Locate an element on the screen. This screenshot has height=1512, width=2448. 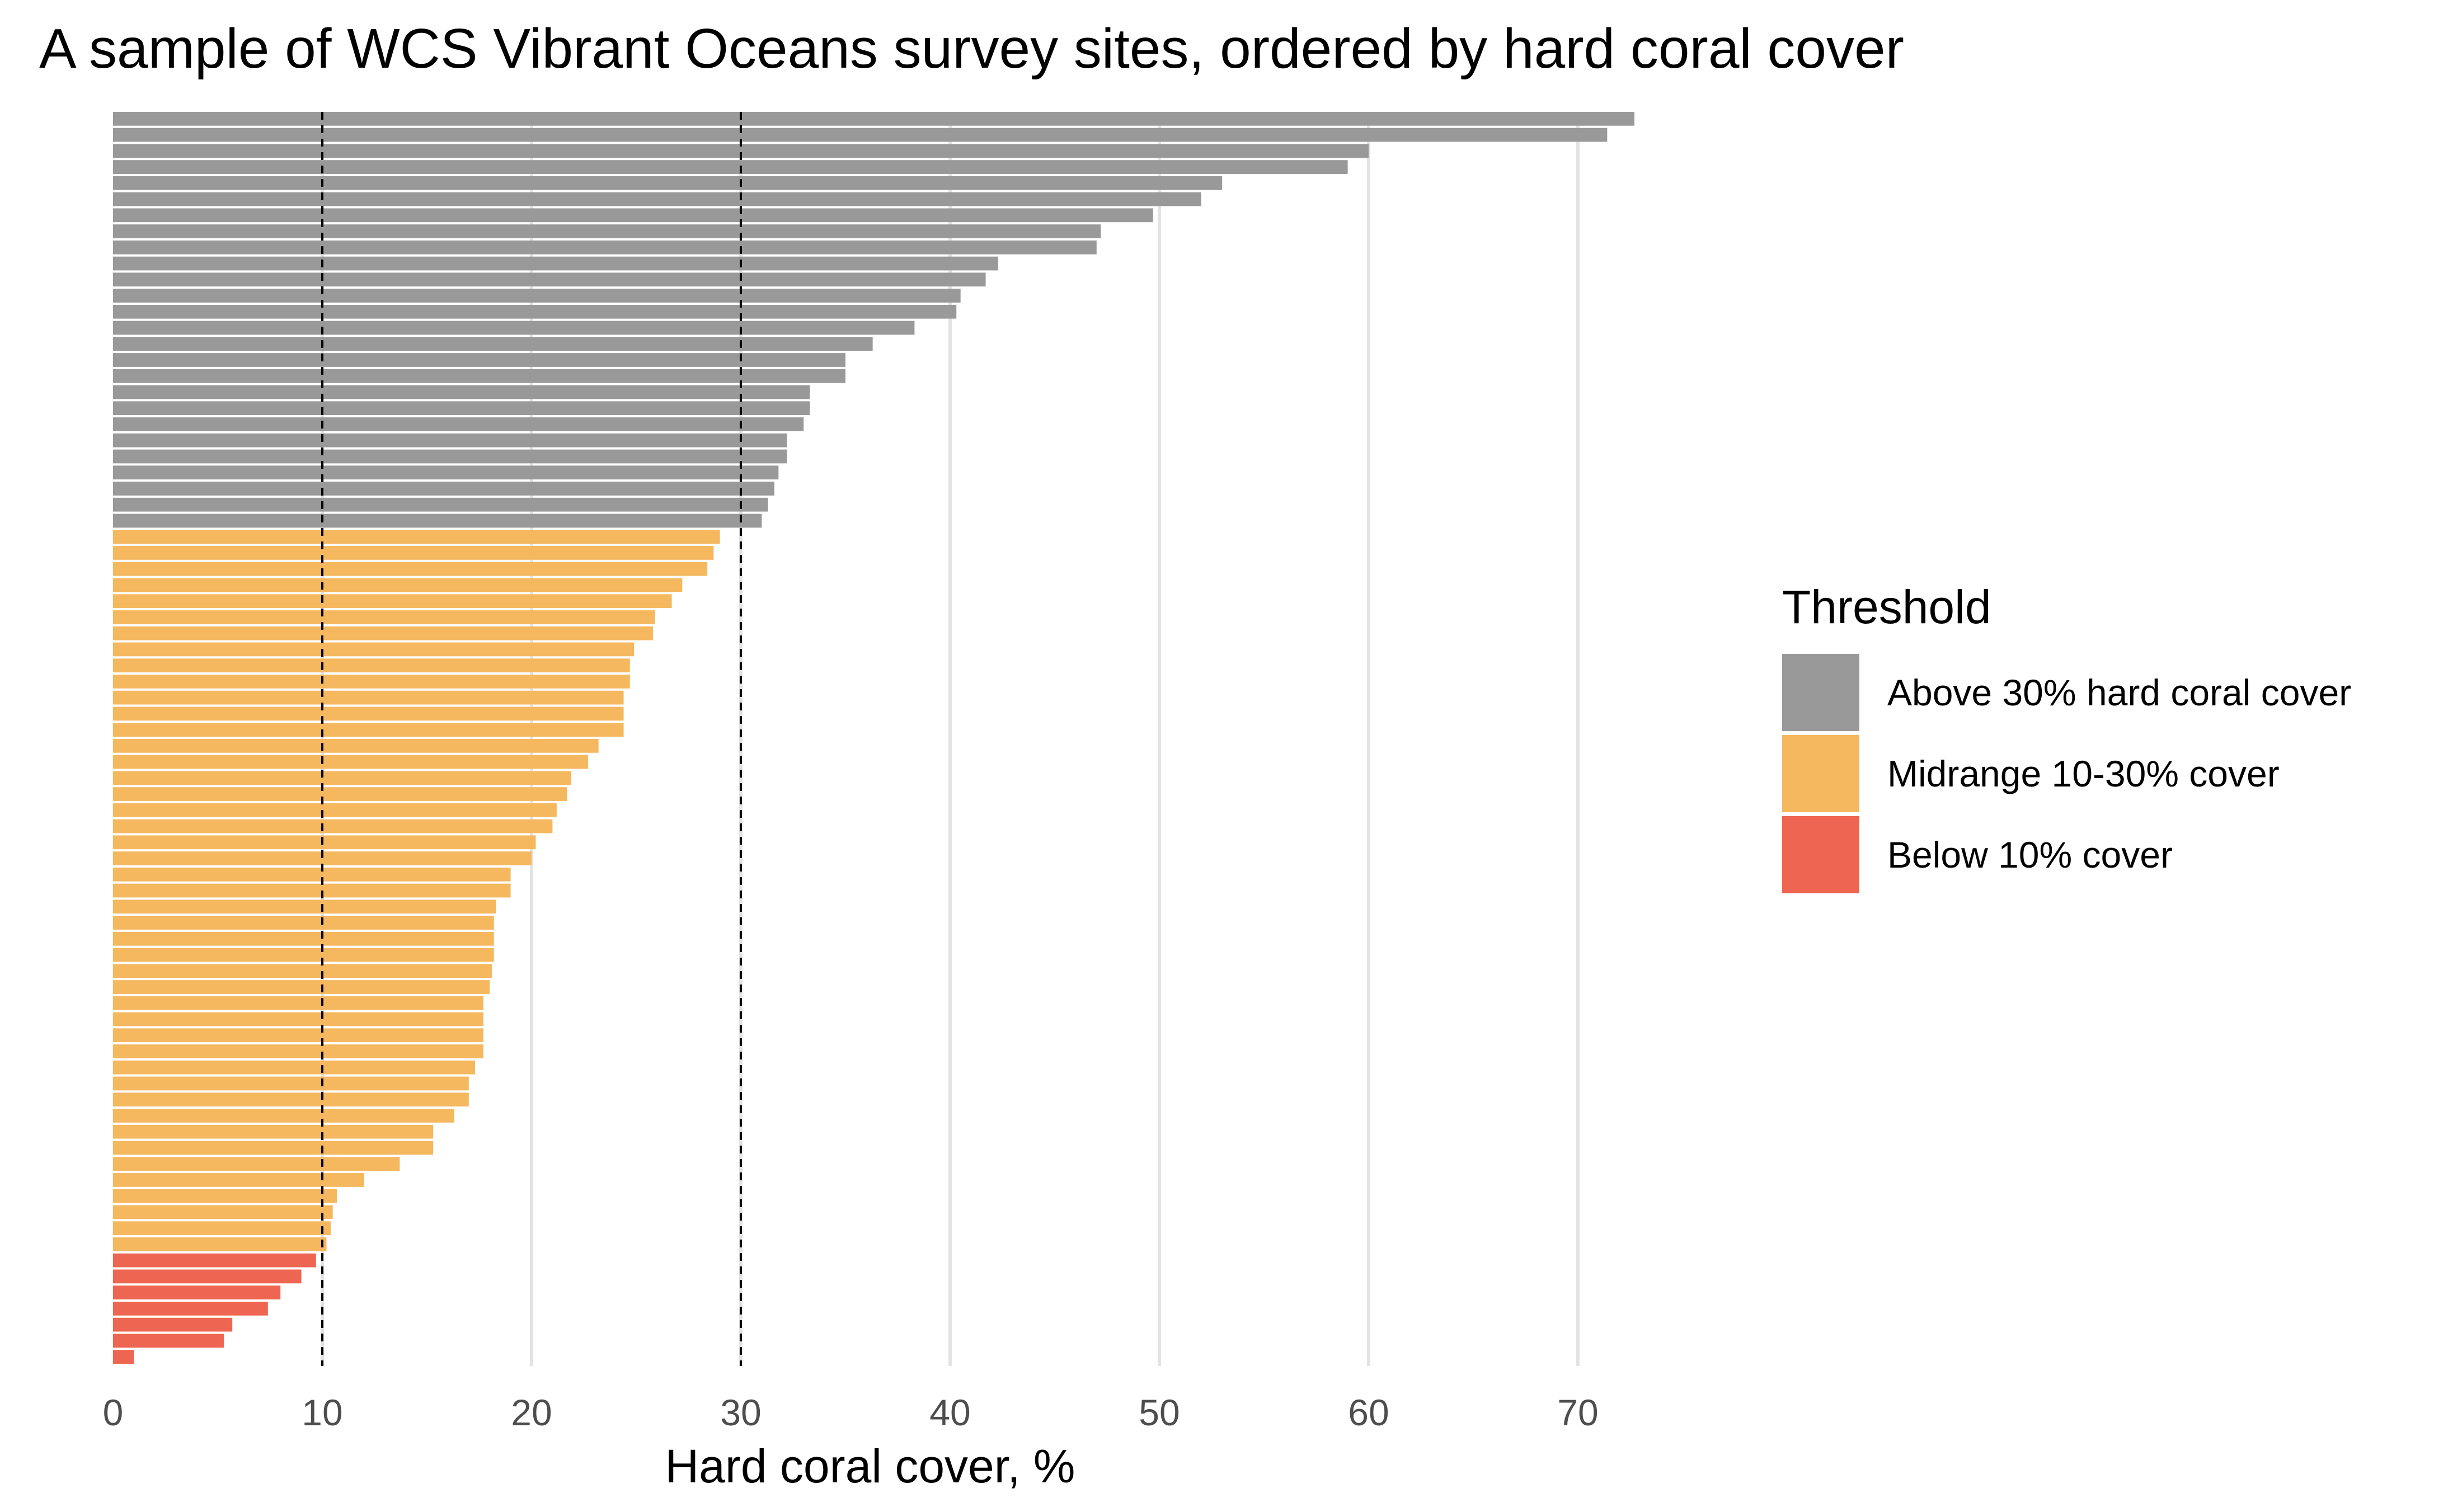
x-tick-label: 50 is located at coordinates (1159, 1412).